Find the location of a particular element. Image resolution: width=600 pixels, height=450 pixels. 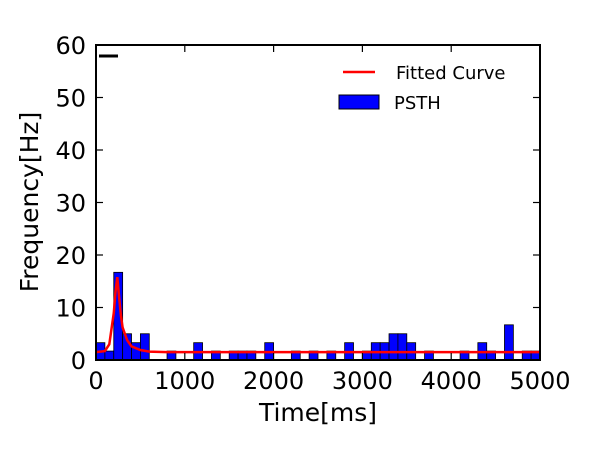

x-tick-label: 3000 is located at coordinates (362, 381).